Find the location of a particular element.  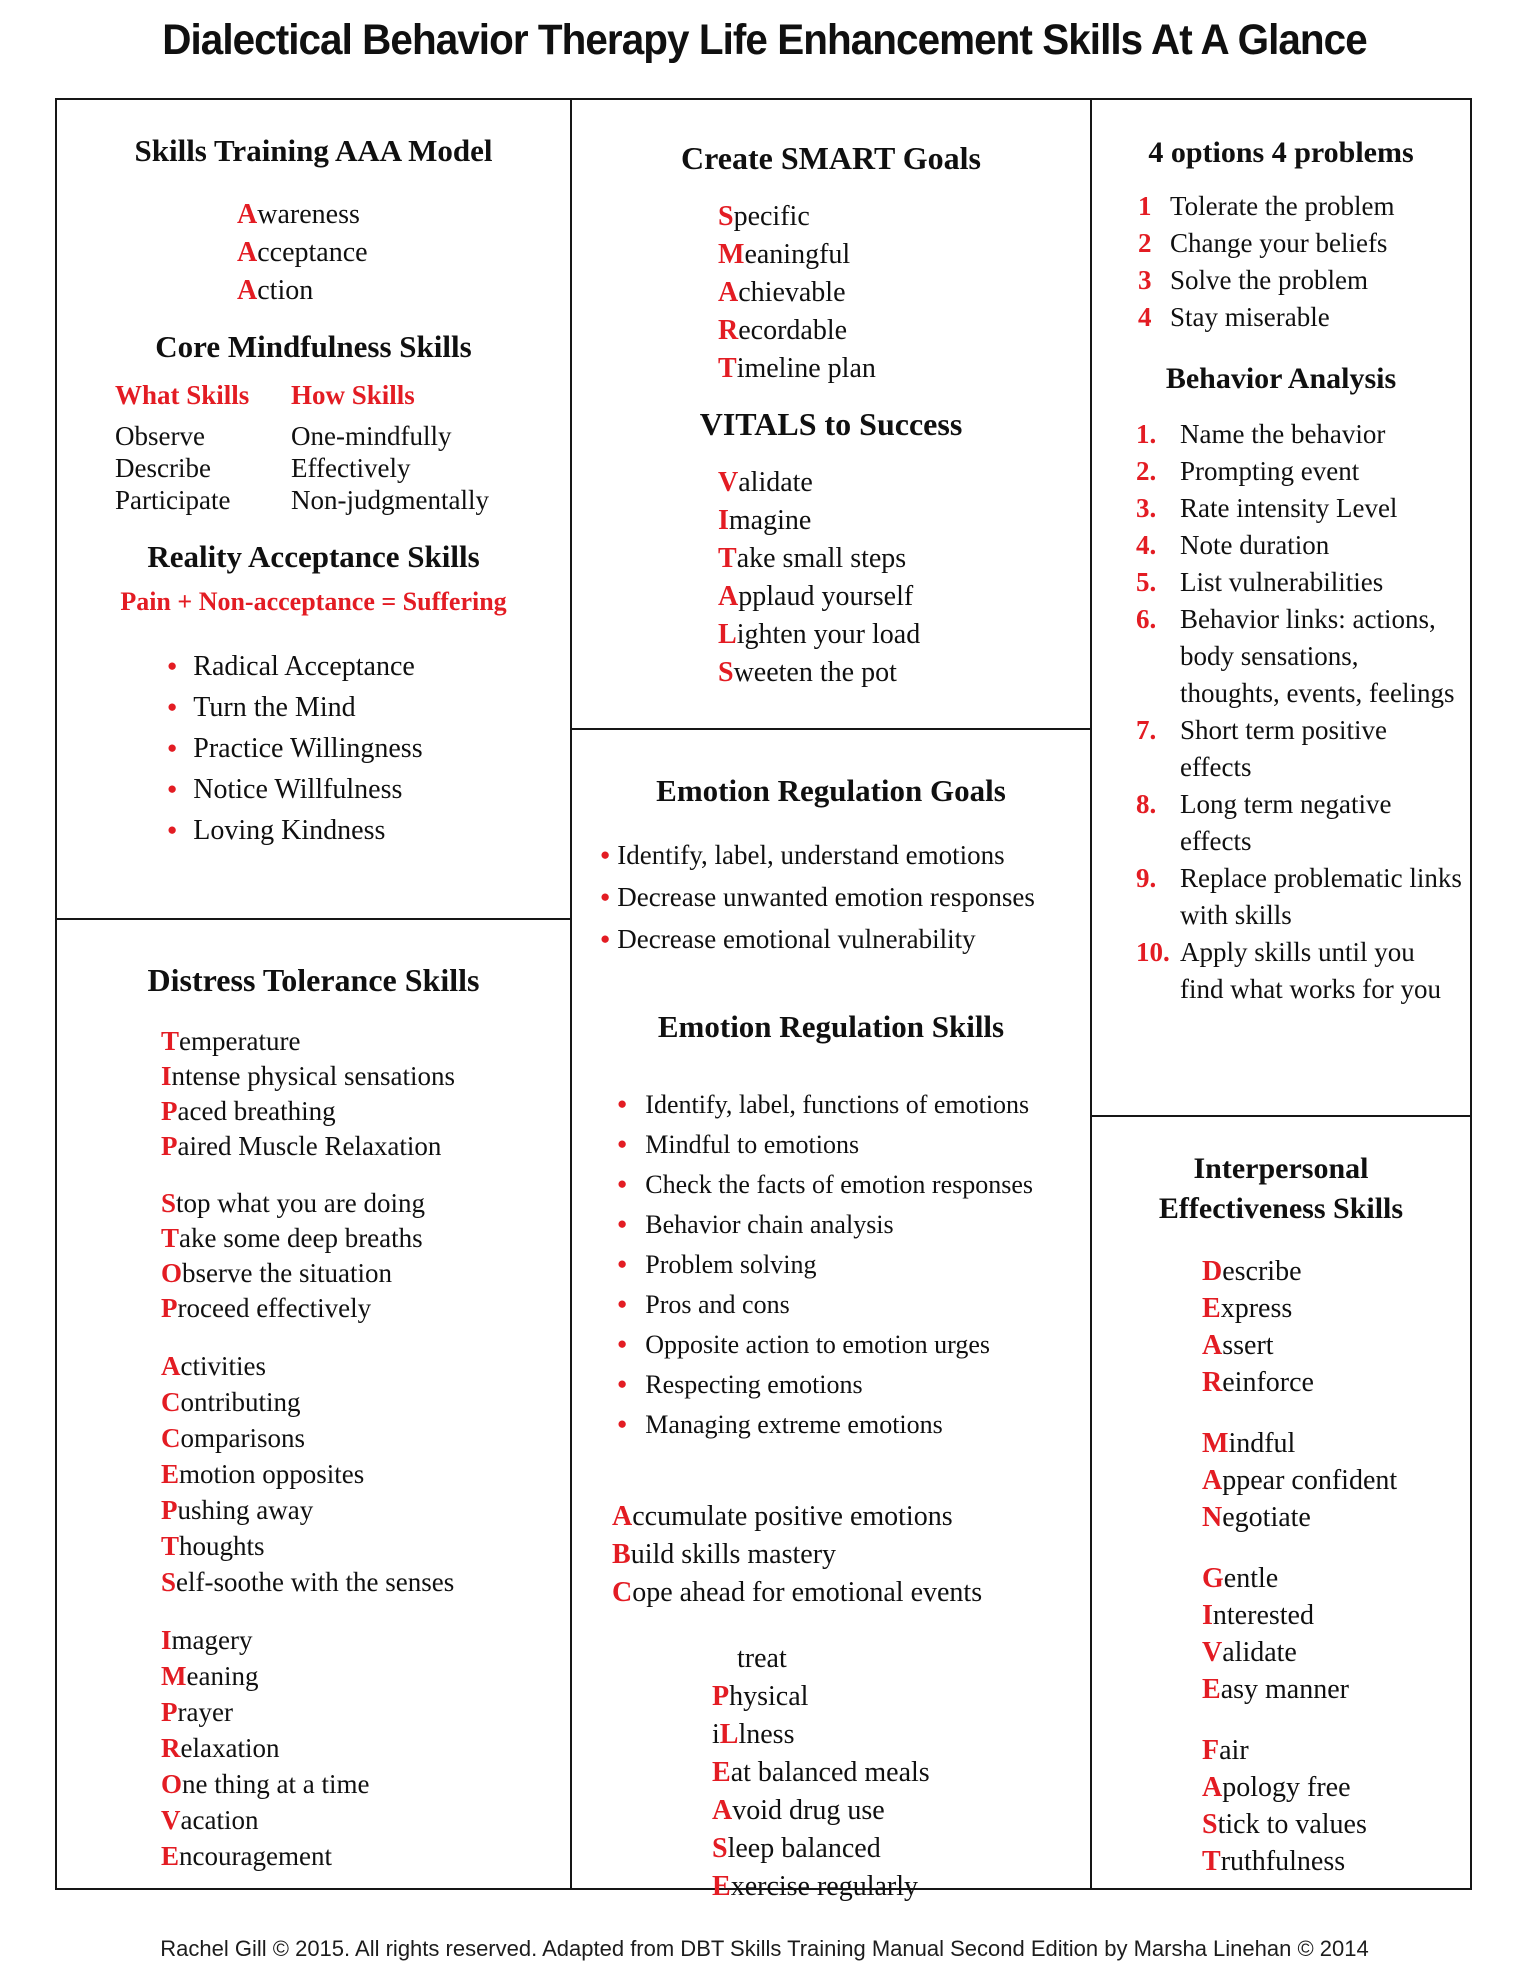

list-item: Fair is located at coordinates (1225, 1750).